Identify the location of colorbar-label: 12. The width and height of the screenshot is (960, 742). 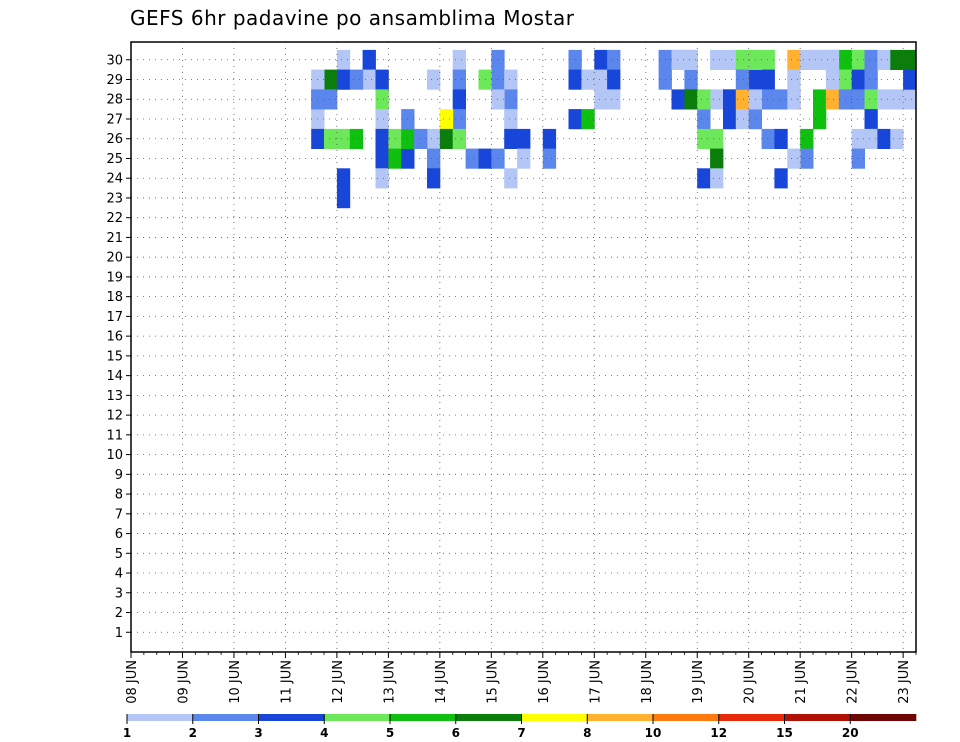
(718, 733).